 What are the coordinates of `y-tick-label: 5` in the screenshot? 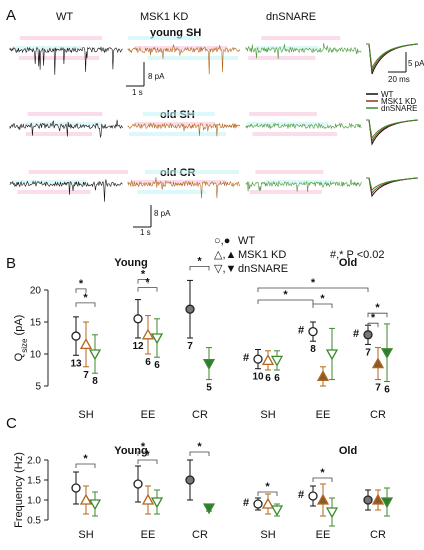 It's located at (38, 387).